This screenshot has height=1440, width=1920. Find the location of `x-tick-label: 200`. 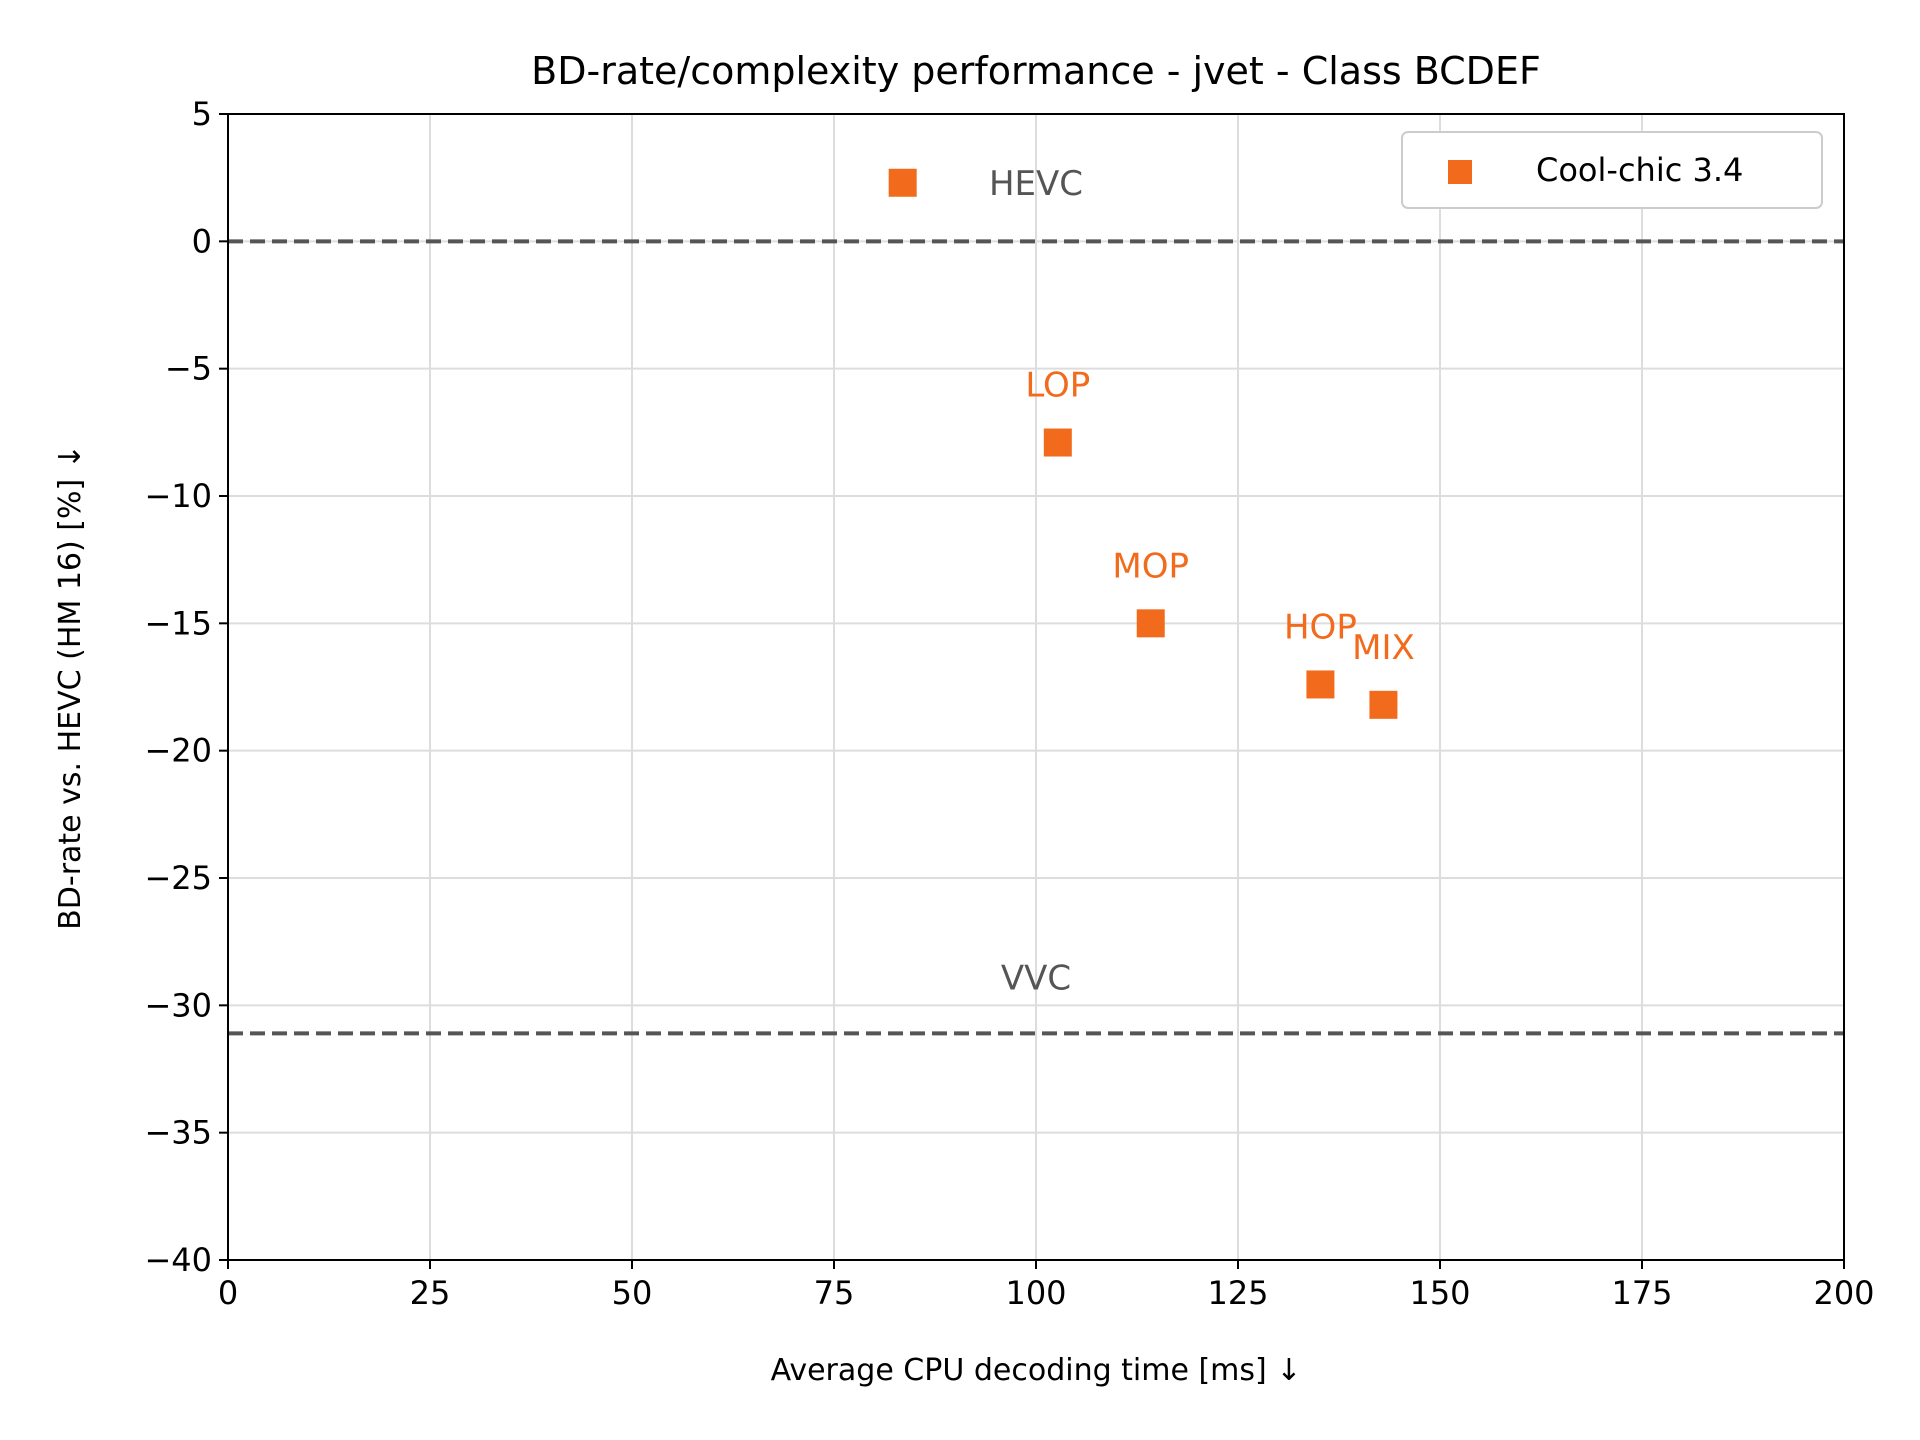

x-tick-label: 200 is located at coordinates (1843, 1293).